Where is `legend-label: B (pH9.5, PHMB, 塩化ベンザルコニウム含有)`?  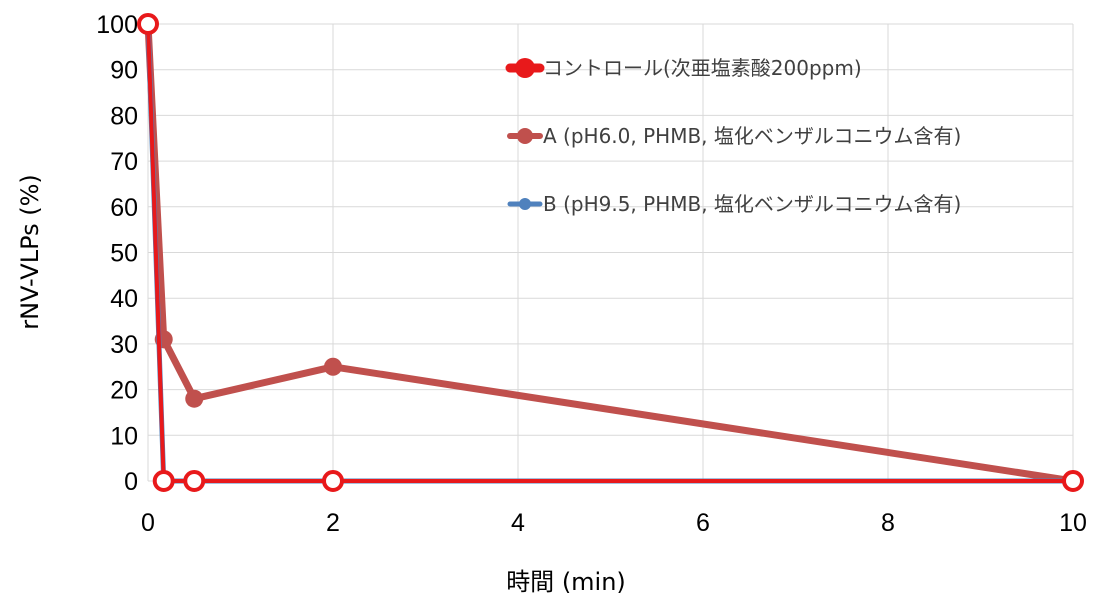
legend-label: B (pH9.5, PHMB, 塩化ベンザルコニウム含有) is located at coordinates (752, 204).